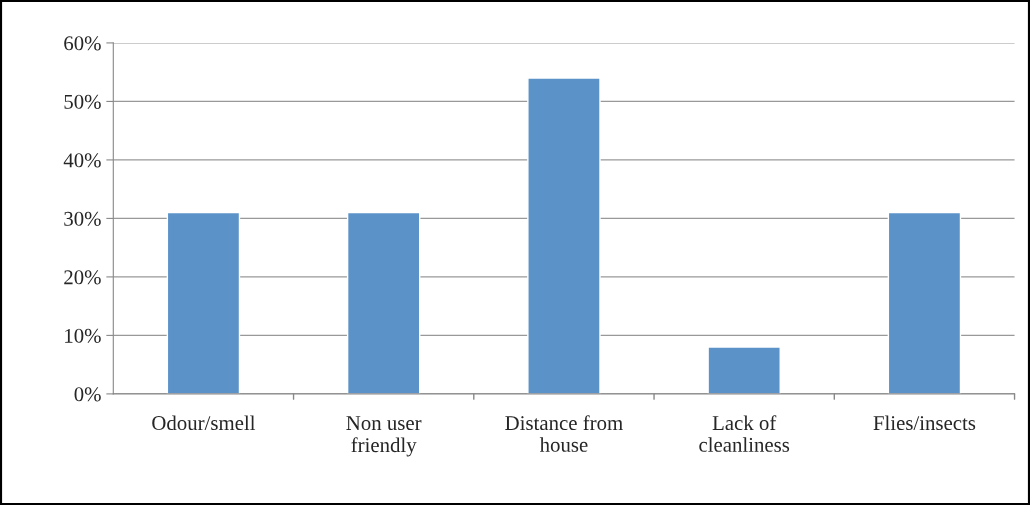 The height and width of the screenshot is (505, 1030). Describe the element at coordinates (83, 335) in the screenshot. I see `y-tick-label: 10%` at that location.